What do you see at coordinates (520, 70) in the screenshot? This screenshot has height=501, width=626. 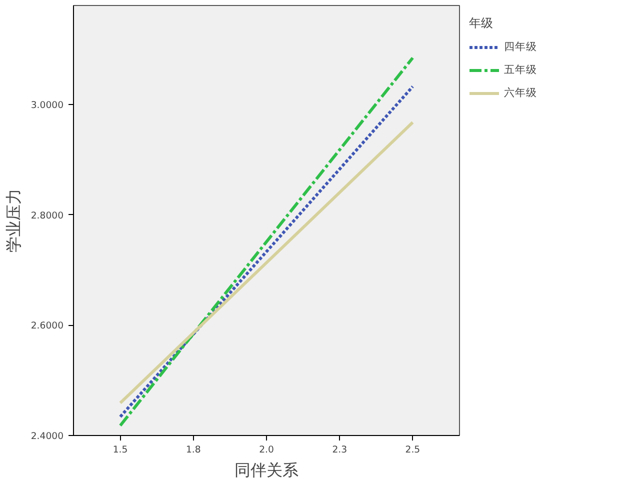 I see `legend-label: 五年级` at bounding box center [520, 70].